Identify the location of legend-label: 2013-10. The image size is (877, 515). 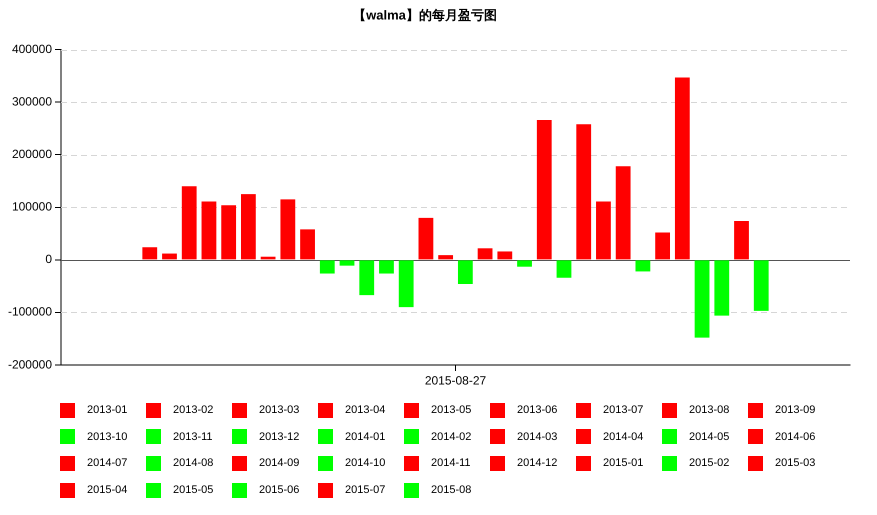
(107, 436).